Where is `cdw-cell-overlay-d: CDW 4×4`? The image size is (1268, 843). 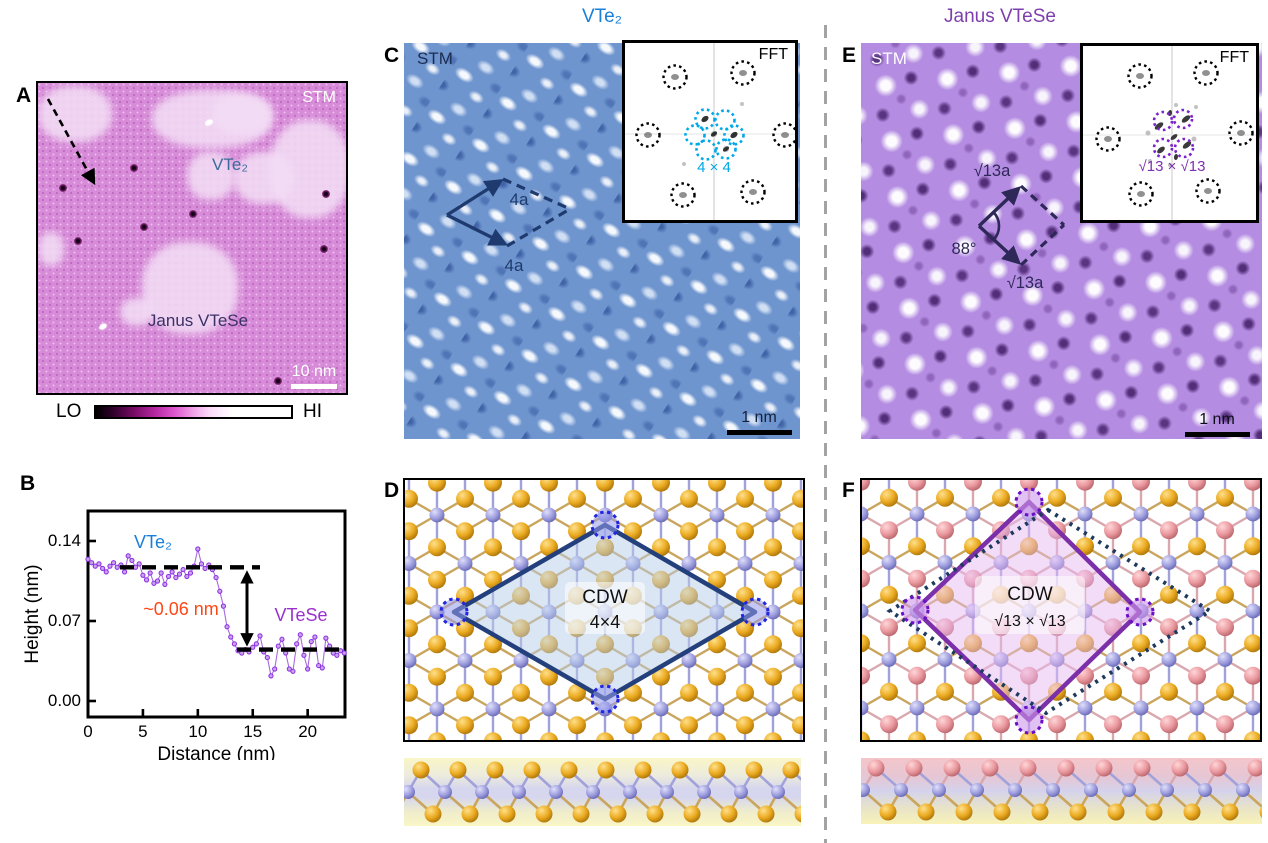
cdw-cell-overlay-d: CDW 4×4 is located at coordinates (604, 612).